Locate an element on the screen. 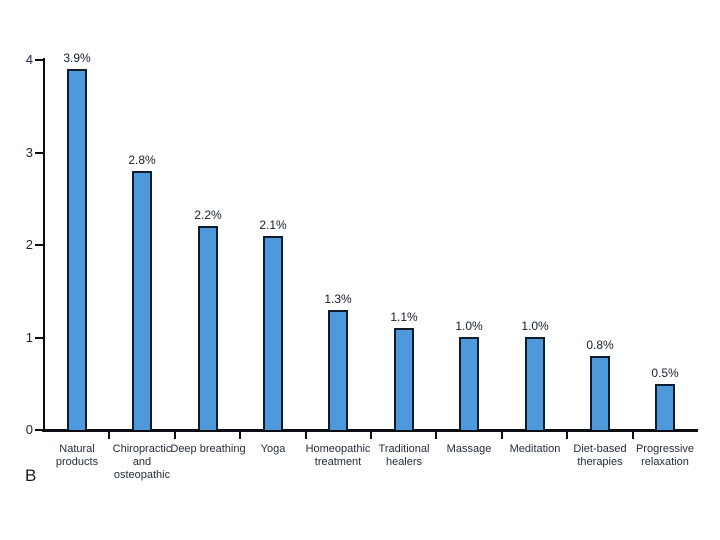 Image resolution: width=720 pixels, height=540 pixels. bar-massage is located at coordinates (469, 383).